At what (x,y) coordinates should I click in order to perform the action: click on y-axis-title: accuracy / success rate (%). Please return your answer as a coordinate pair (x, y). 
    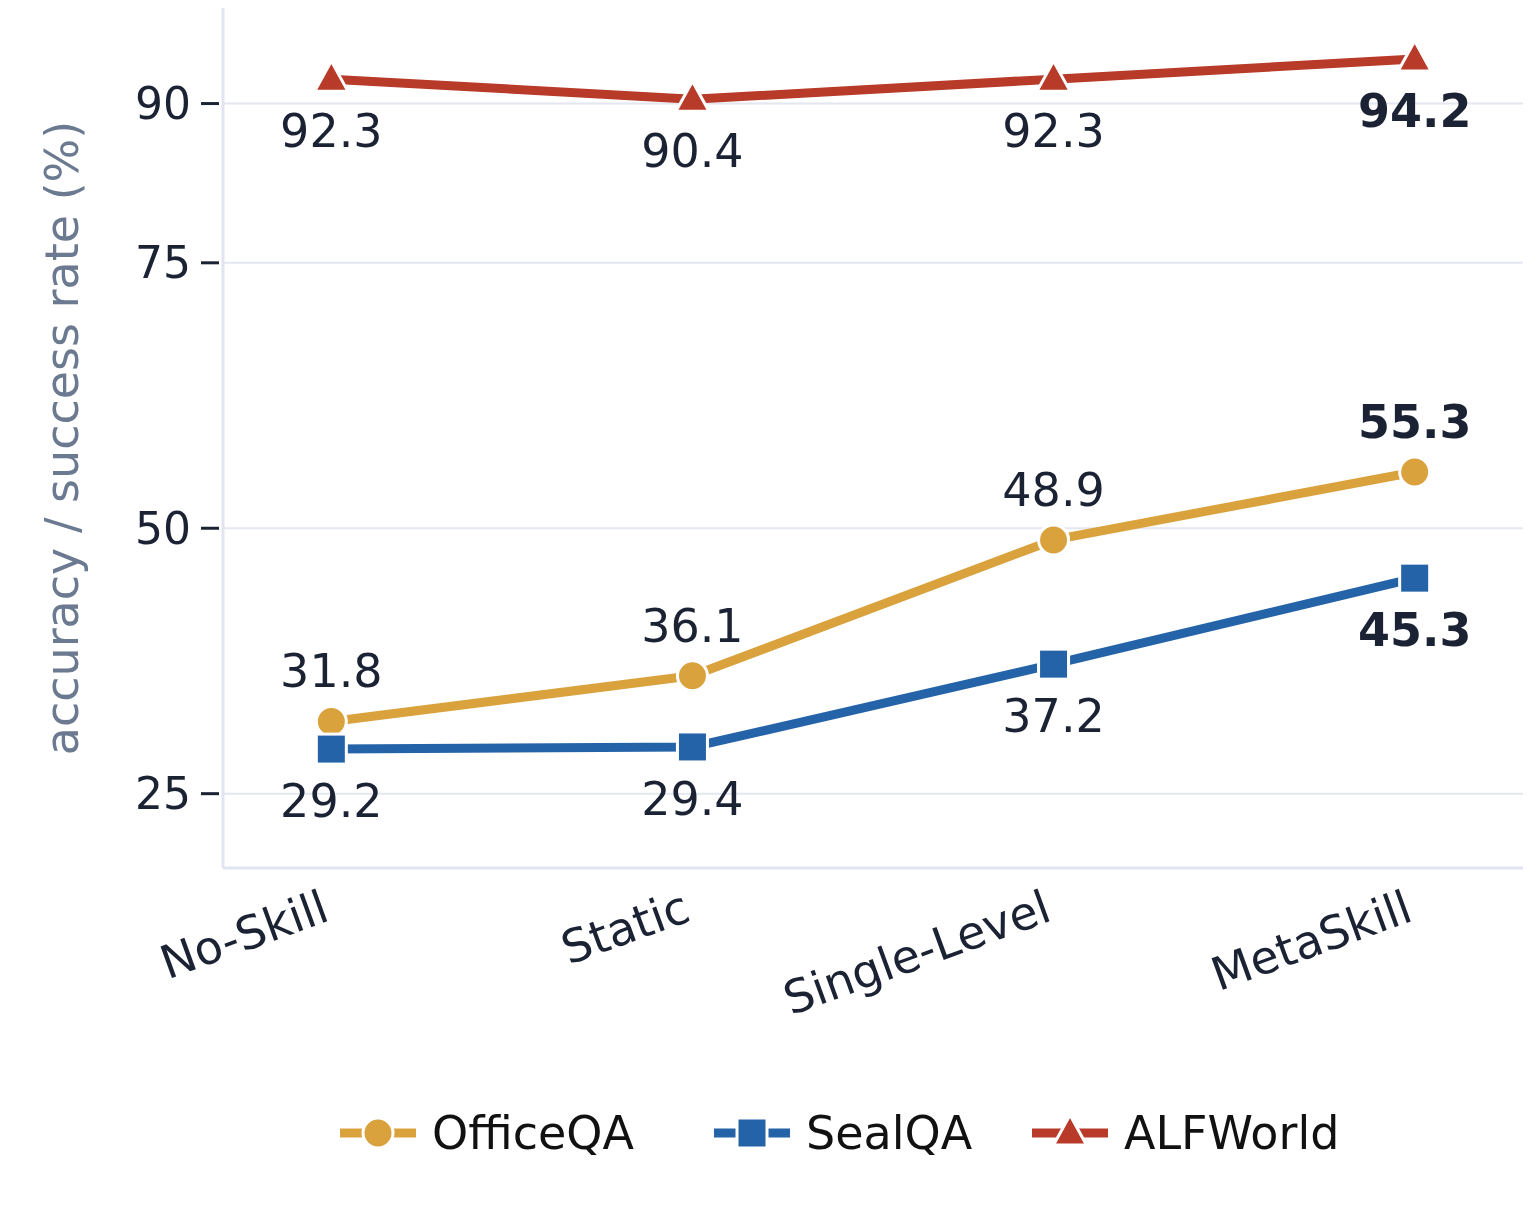
    Looking at the image, I should click on (62, 438).